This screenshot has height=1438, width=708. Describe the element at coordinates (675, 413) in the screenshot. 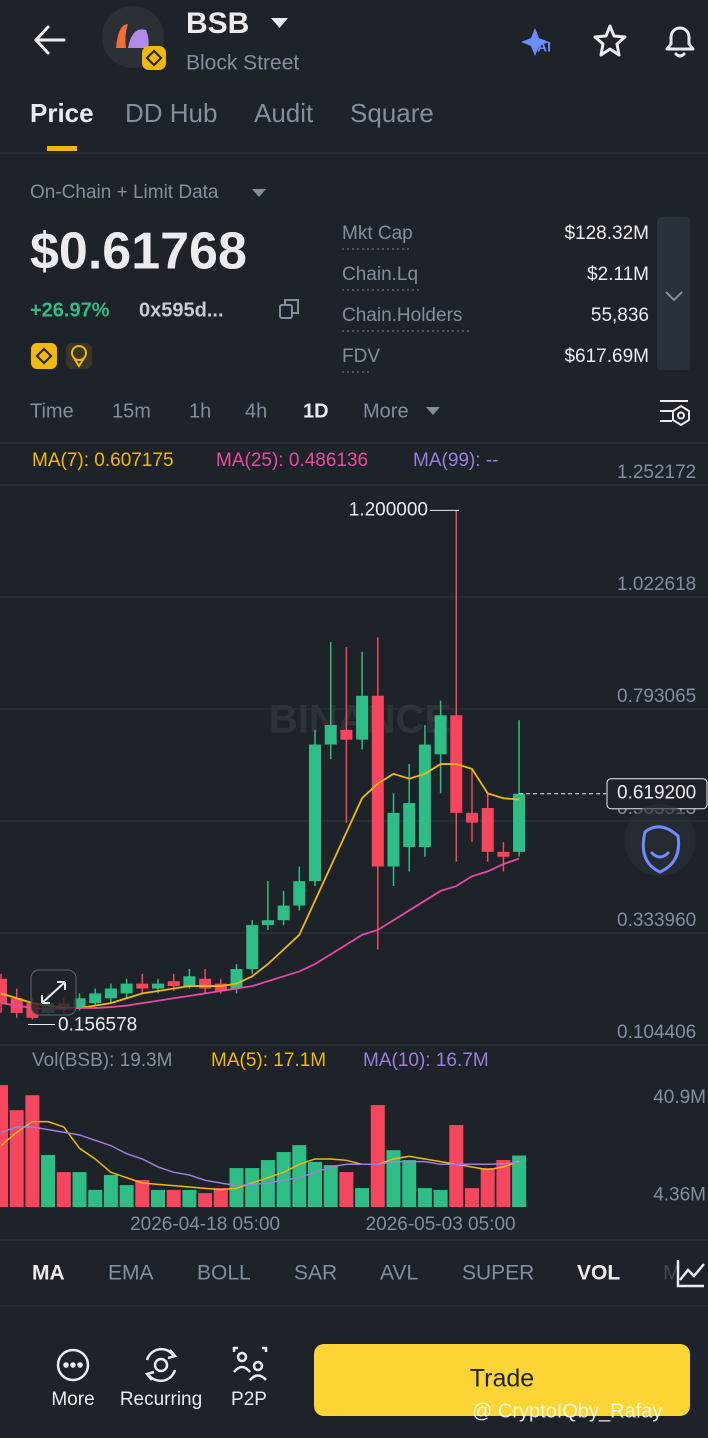

I see `chart-settings-button` at that location.